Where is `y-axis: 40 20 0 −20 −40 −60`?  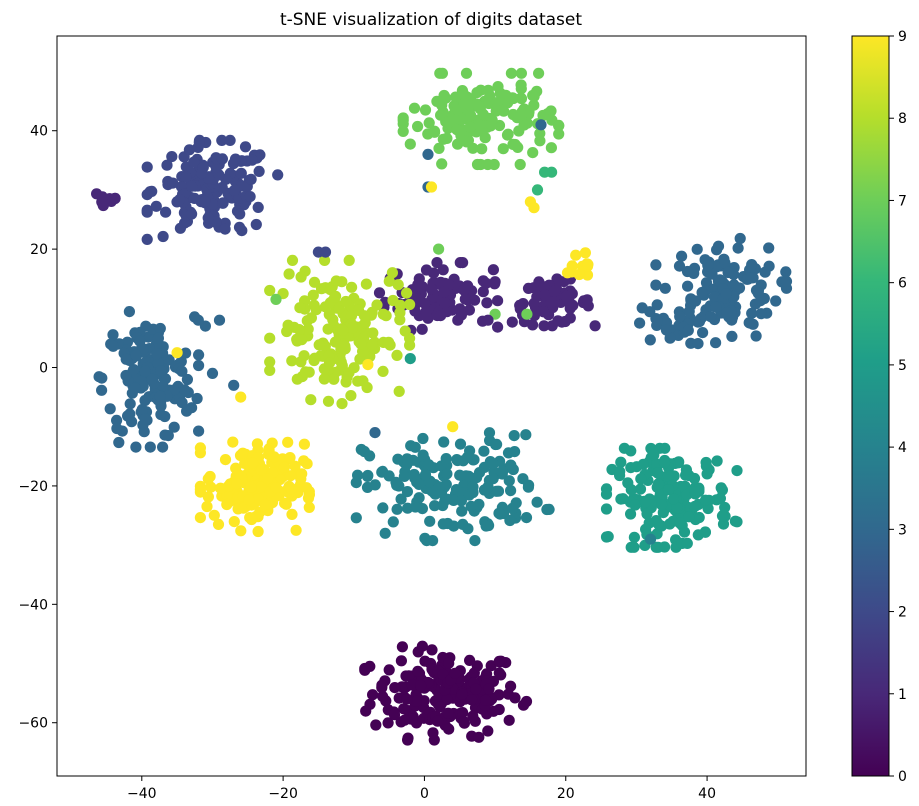 y-axis: 40 20 0 −20 −40 −60 is located at coordinates (37, 428).